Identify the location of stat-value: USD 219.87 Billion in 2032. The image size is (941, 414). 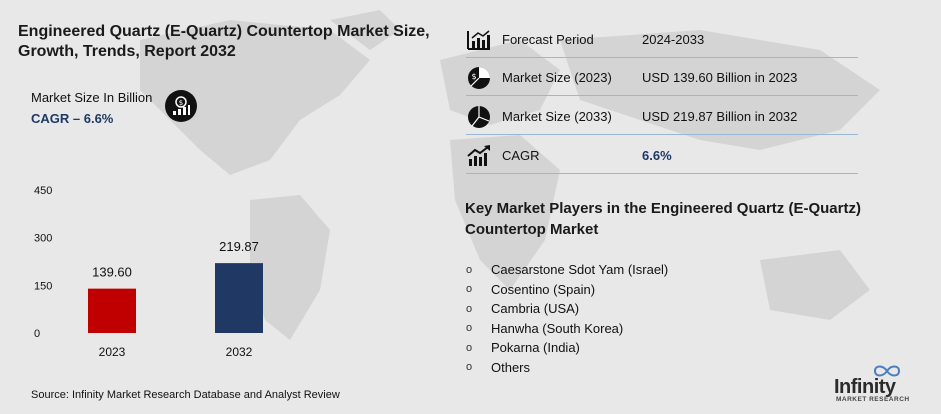
(720, 116).